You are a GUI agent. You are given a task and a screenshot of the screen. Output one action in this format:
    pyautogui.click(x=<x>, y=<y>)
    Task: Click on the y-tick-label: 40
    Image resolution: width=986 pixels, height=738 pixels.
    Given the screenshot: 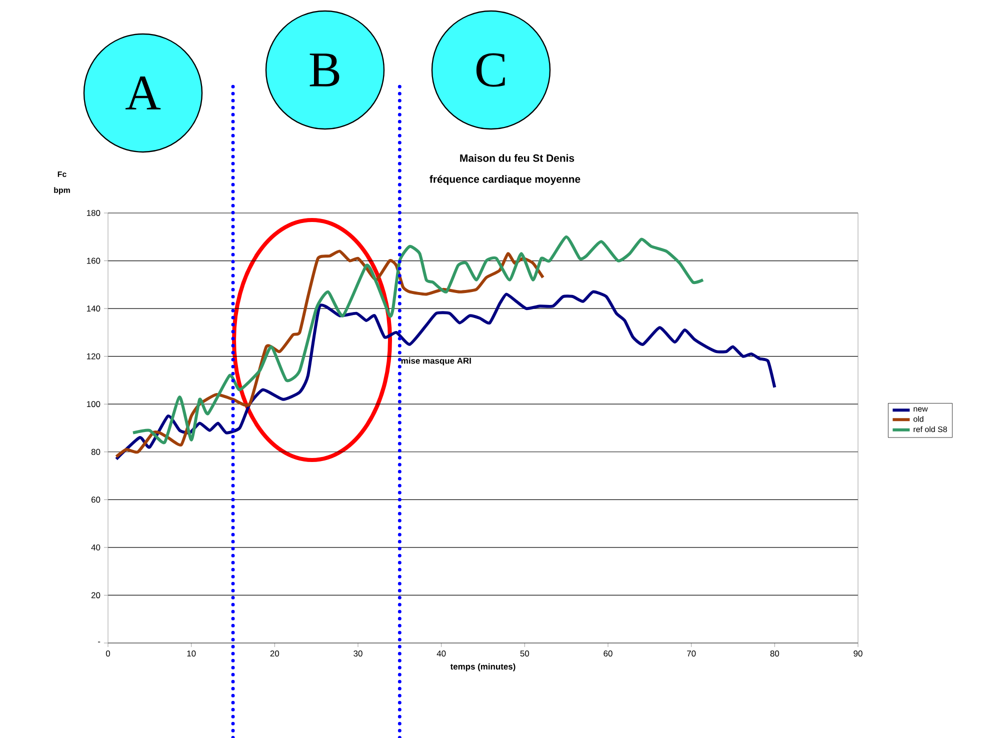 What is the action you would take?
    pyautogui.click(x=95, y=547)
    